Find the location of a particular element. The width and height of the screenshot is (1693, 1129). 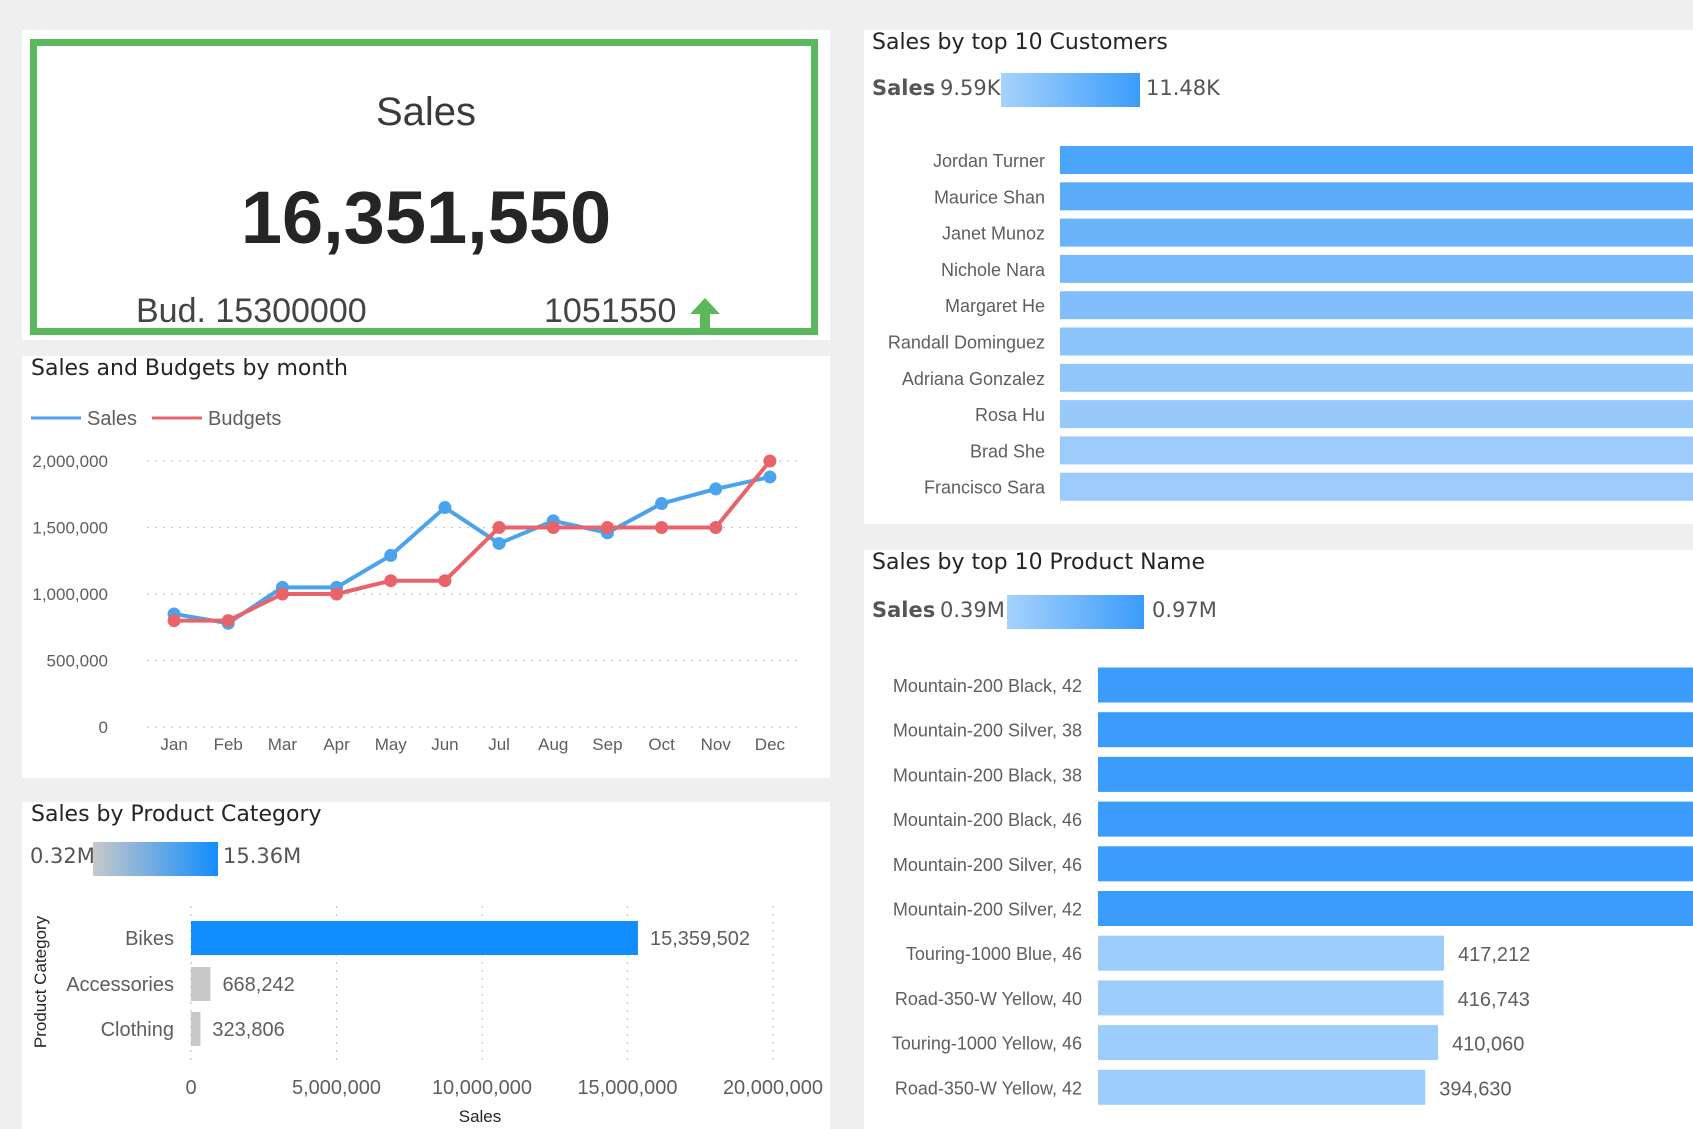

product-scale-max: 0.97M is located at coordinates (1184, 610).